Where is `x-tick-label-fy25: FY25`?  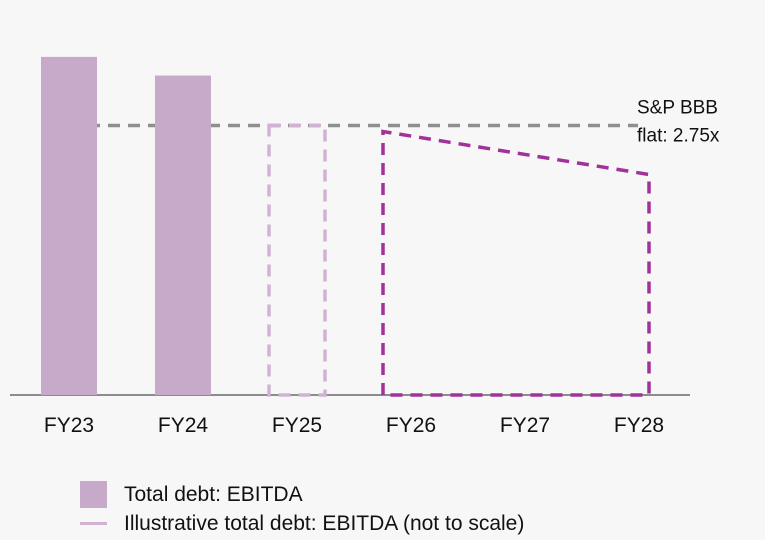 x-tick-label-fy25: FY25 is located at coordinates (297, 425).